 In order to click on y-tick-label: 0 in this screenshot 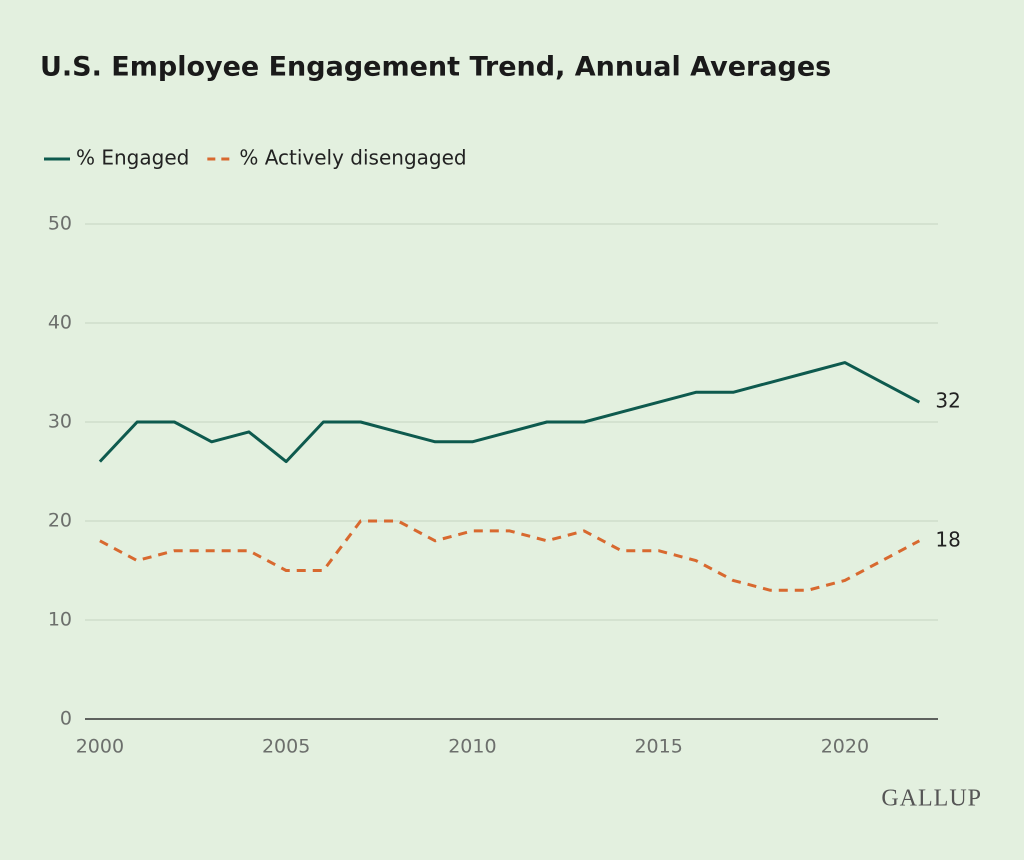, I will do `click(66, 719)`.